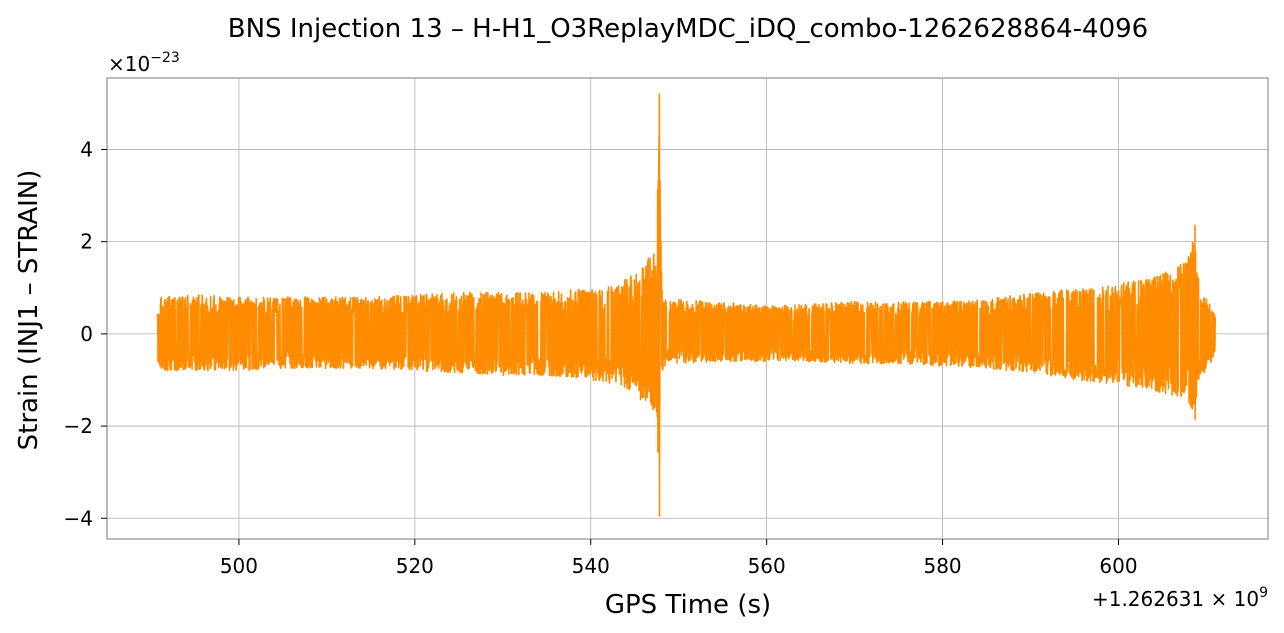  Describe the element at coordinates (942, 566) in the screenshot. I see `x-tick-label: 580` at that location.